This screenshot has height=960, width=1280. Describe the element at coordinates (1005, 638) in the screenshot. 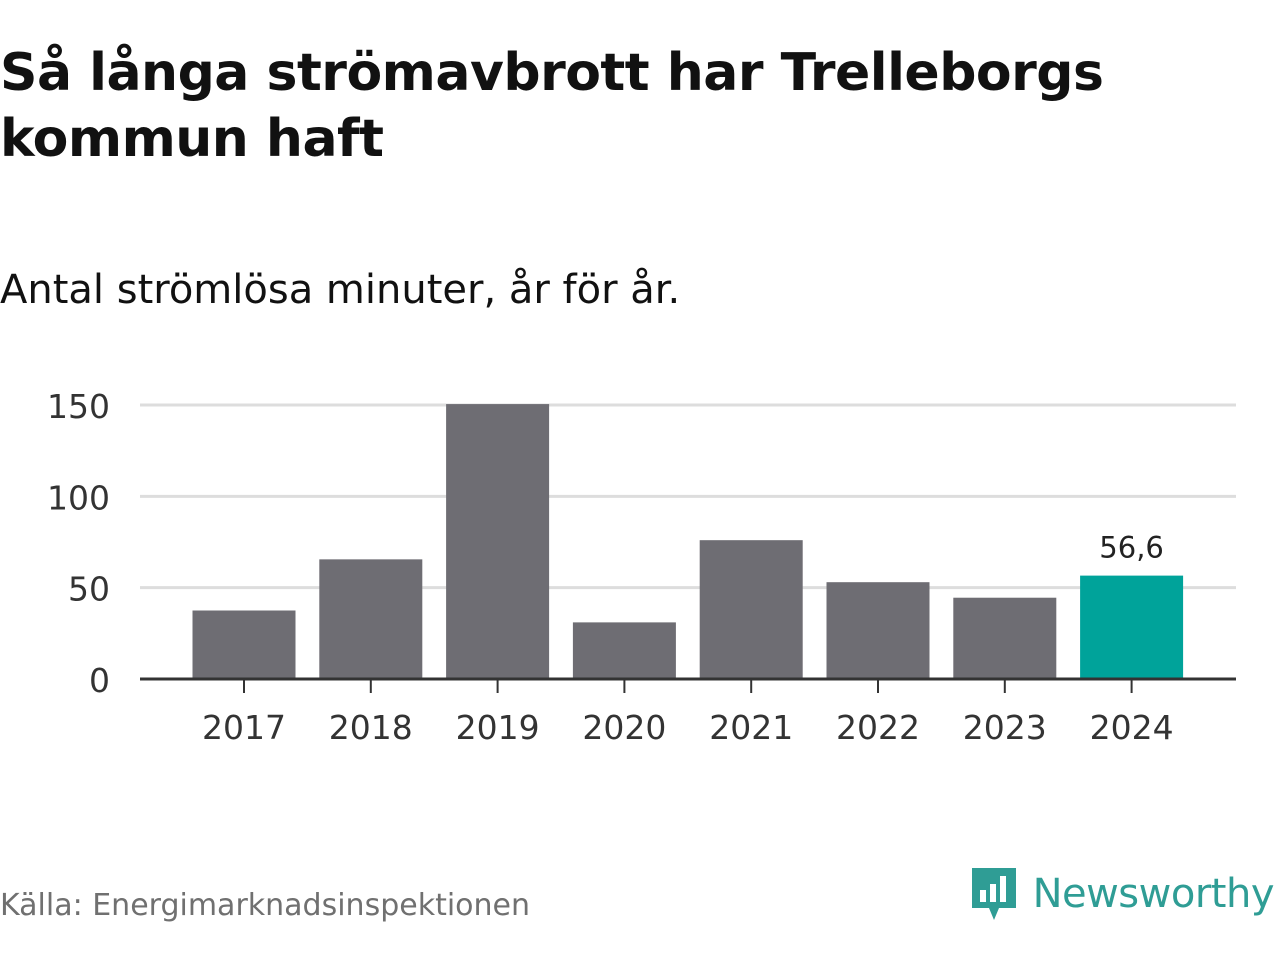

I see `bar-2023` at that location.